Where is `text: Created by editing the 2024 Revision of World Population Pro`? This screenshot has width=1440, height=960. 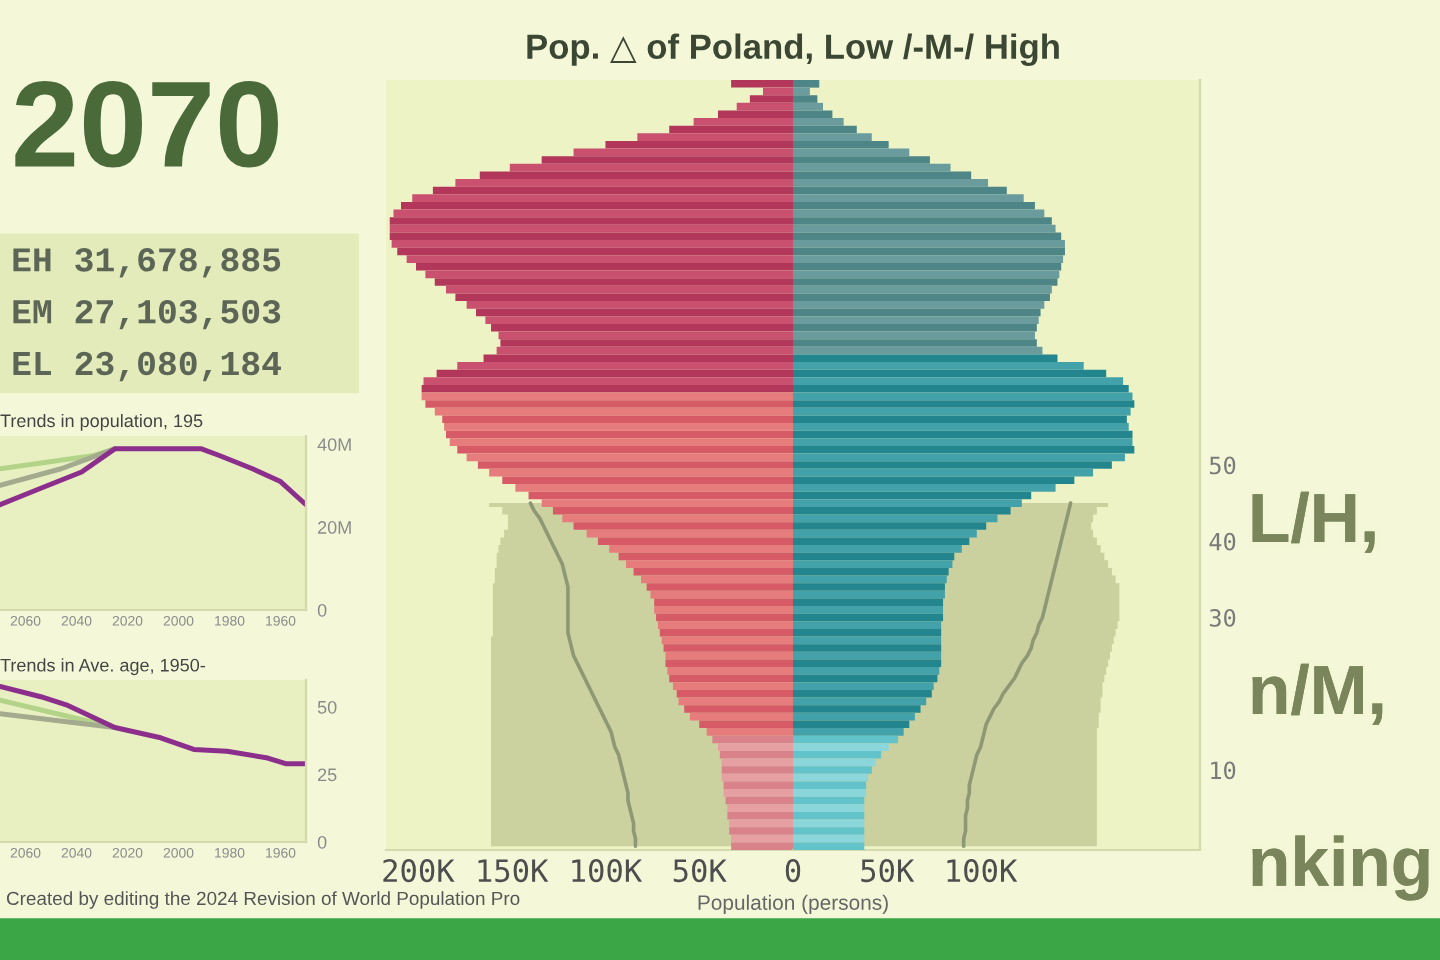
text: Created by editing the 2024 Revision of World Population Pro is located at coordinates (263, 900).